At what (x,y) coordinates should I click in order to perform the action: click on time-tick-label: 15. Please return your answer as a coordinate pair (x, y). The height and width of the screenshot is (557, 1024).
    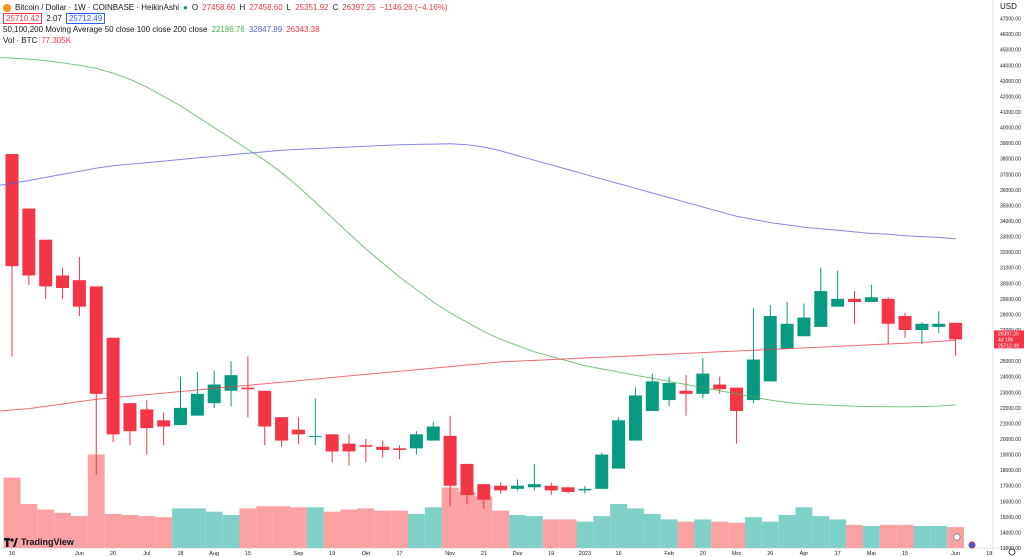
    Looking at the image, I should click on (248, 554).